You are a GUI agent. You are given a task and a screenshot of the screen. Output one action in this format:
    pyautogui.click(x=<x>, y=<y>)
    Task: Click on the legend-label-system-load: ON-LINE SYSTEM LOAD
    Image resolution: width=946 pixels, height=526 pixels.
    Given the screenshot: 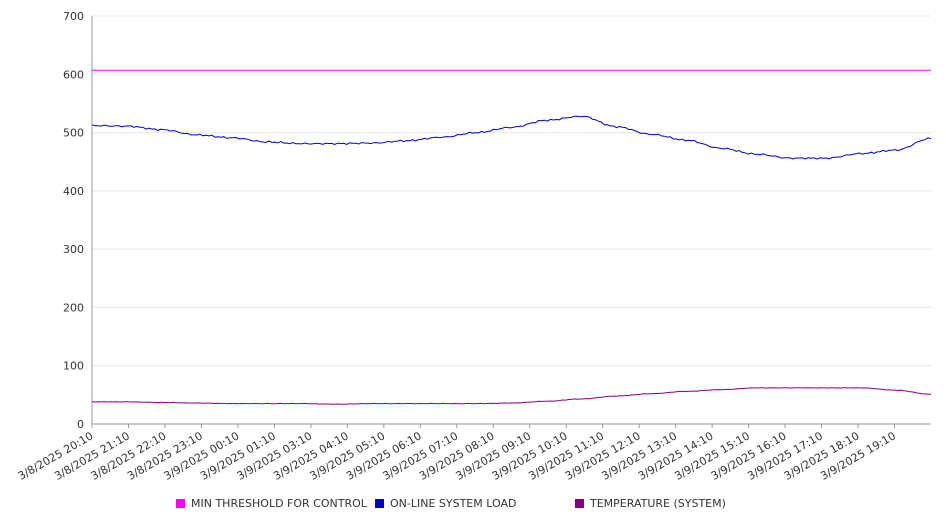 What is the action you would take?
    pyautogui.click(x=453, y=503)
    